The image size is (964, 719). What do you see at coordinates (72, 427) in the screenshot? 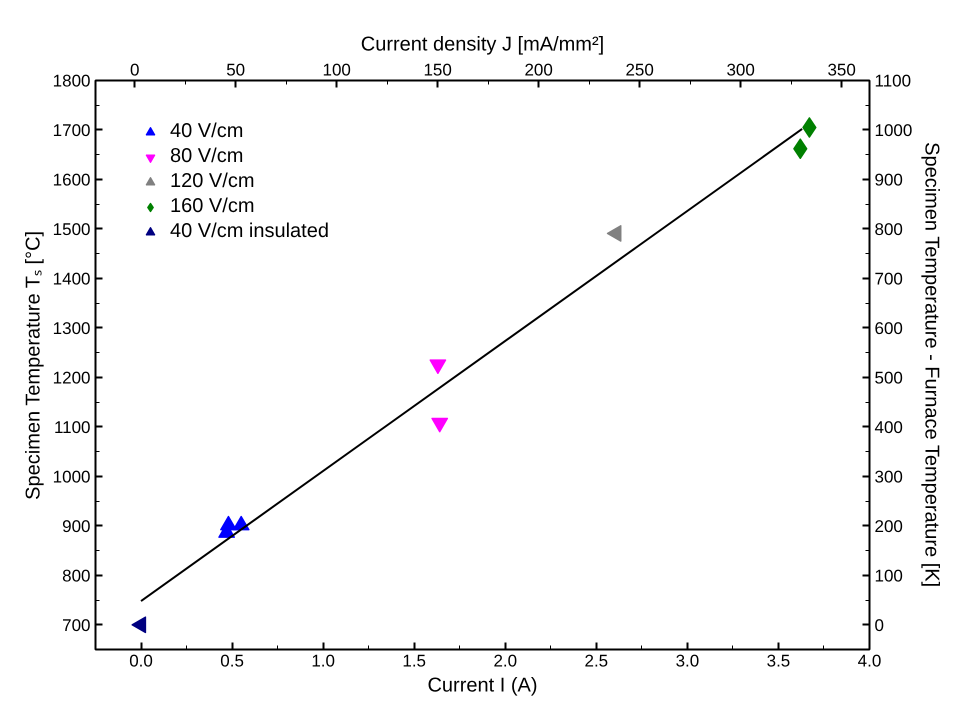
I see `y-tick-label: 1100` at bounding box center [72, 427].